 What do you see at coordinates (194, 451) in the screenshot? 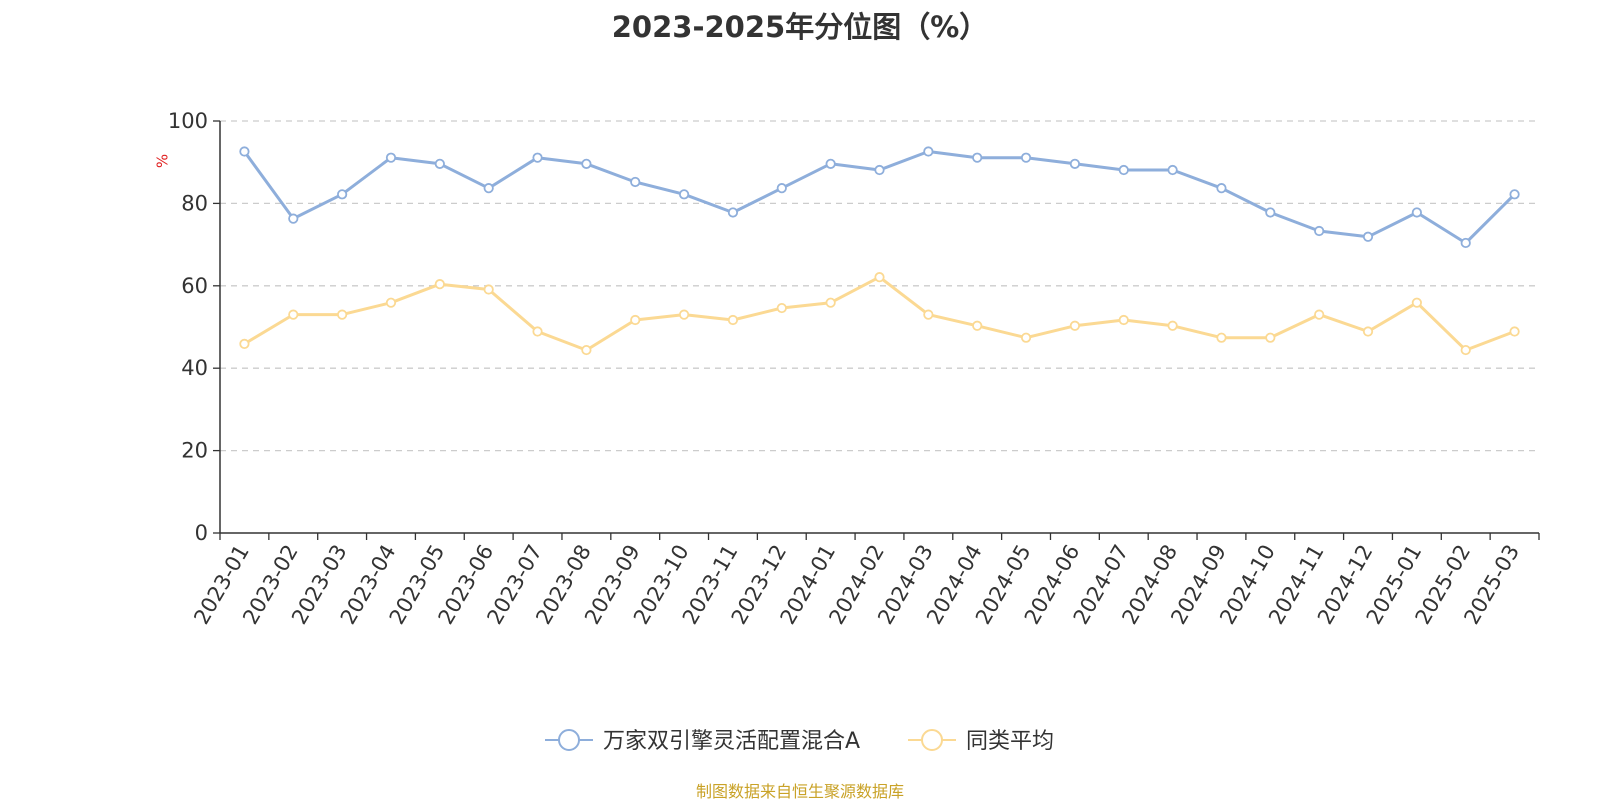
I see `y-tick-label: 20` at bounding box center [194, 451].